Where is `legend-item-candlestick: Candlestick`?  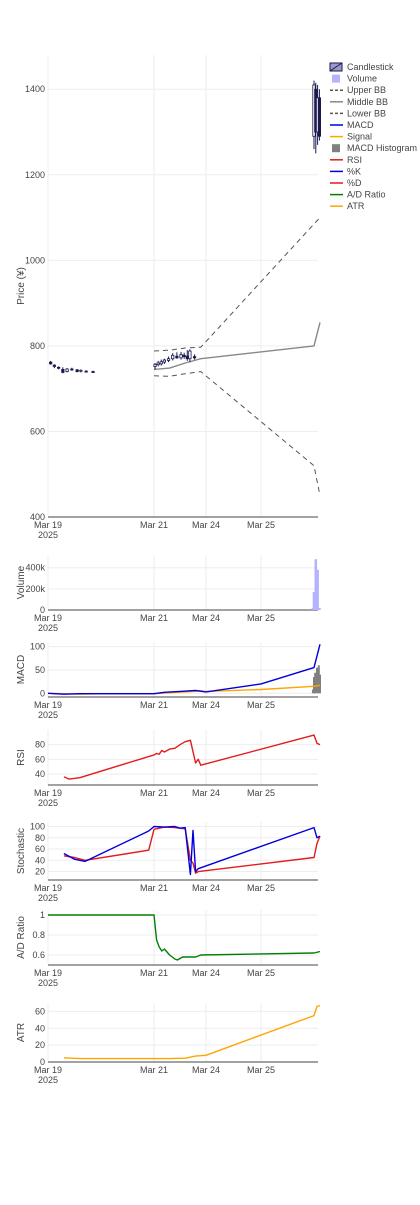 legend-item-candlestick: Candlestick is located at coordinates (361, 67).